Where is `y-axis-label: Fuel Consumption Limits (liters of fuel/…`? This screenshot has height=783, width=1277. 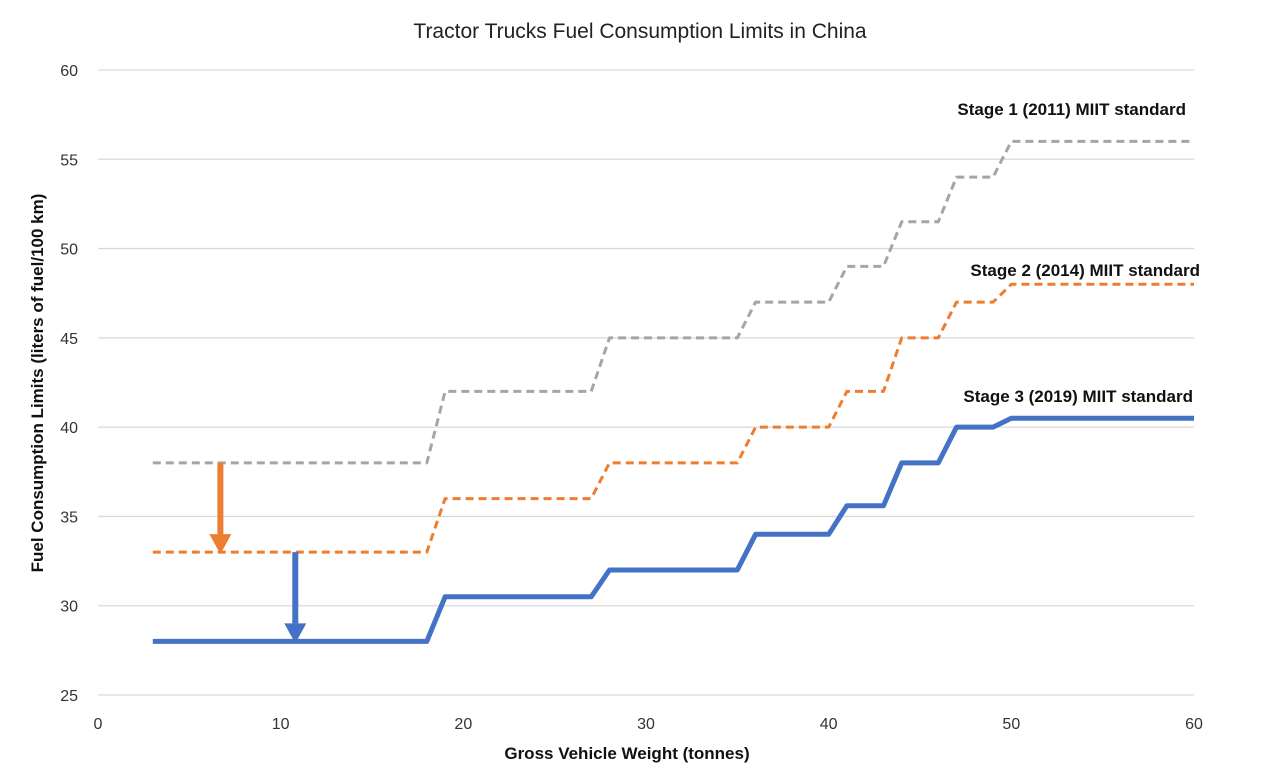
y-axis-label: Fuel Consumption Limits (liters of fuel/… is located at coordinates (37, 383).